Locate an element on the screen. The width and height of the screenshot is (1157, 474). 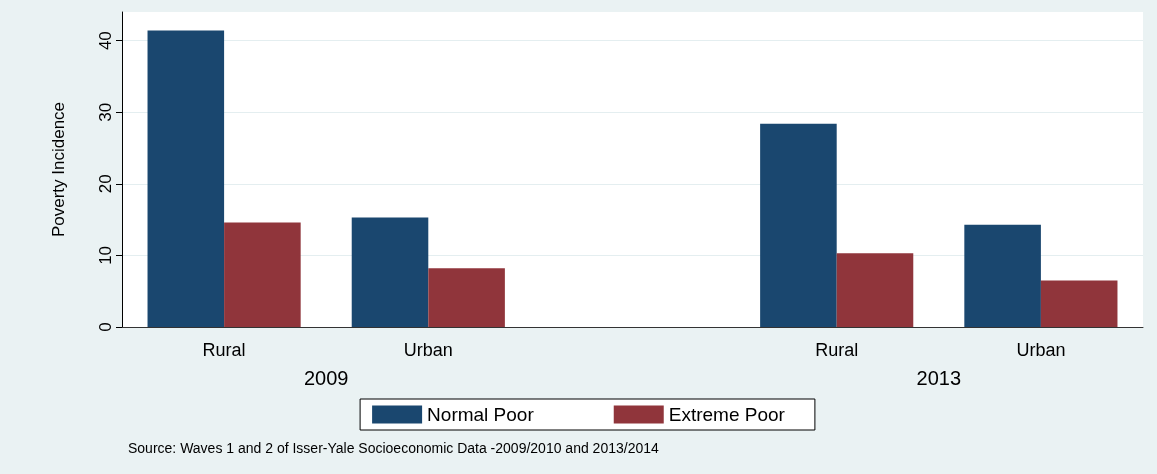
text: 2009 is located at coordinates (326, 378).